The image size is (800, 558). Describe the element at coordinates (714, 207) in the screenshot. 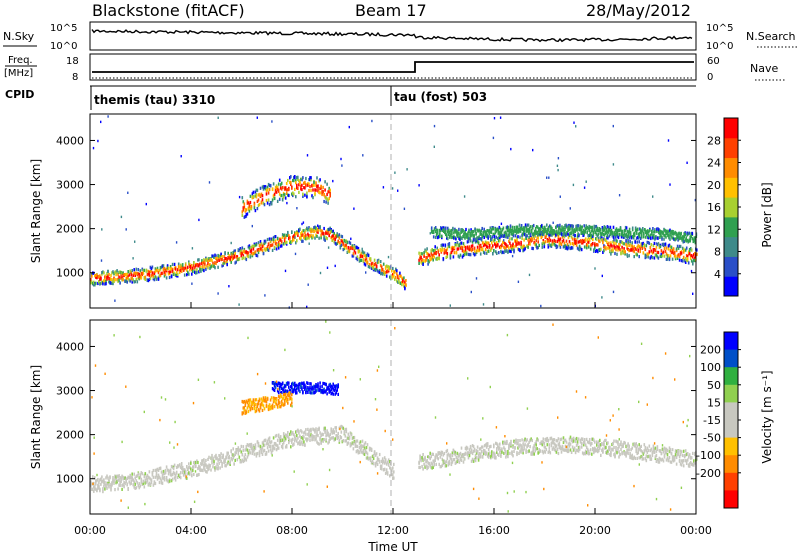

I see `power-colorbar-tick-label: 16` at that location.